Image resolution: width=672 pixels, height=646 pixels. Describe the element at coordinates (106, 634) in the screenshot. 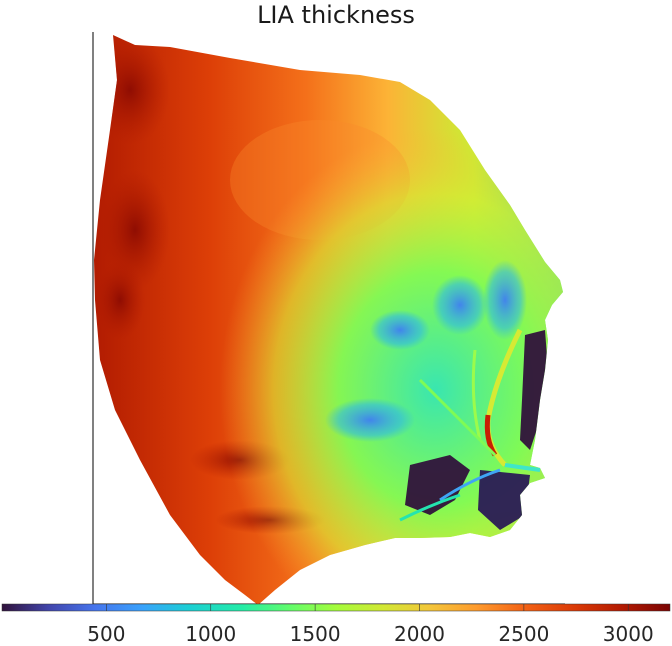

I see `colorbar-tick-label: 500` at that location.